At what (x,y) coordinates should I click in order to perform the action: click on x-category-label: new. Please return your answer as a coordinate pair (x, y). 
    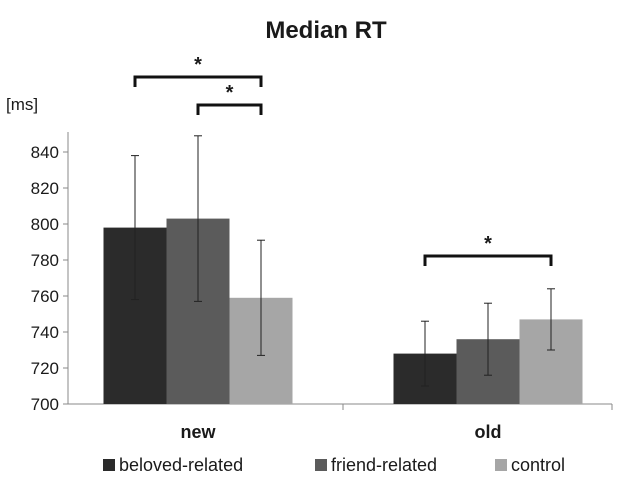
    Looking at the image, I should click on (198, 432).